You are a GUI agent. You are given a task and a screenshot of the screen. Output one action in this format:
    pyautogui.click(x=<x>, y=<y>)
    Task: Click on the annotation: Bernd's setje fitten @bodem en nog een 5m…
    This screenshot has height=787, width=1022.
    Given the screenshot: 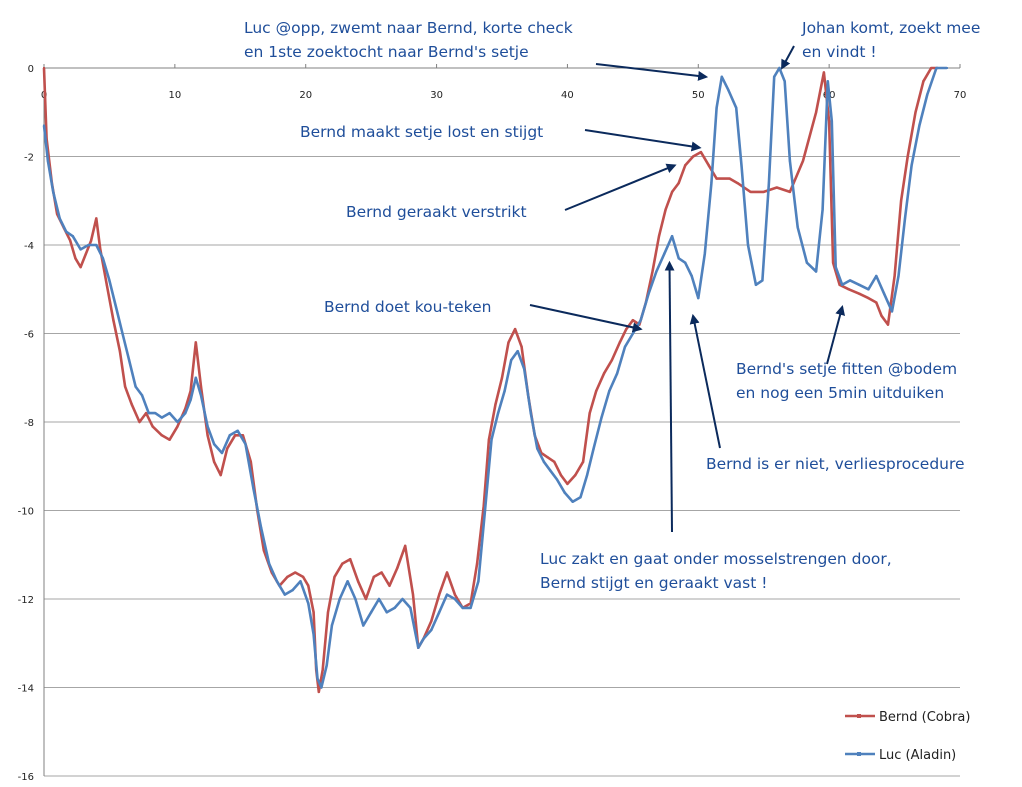 What is the action you would take?
    pyautogui.click(x=846, y=353)
    